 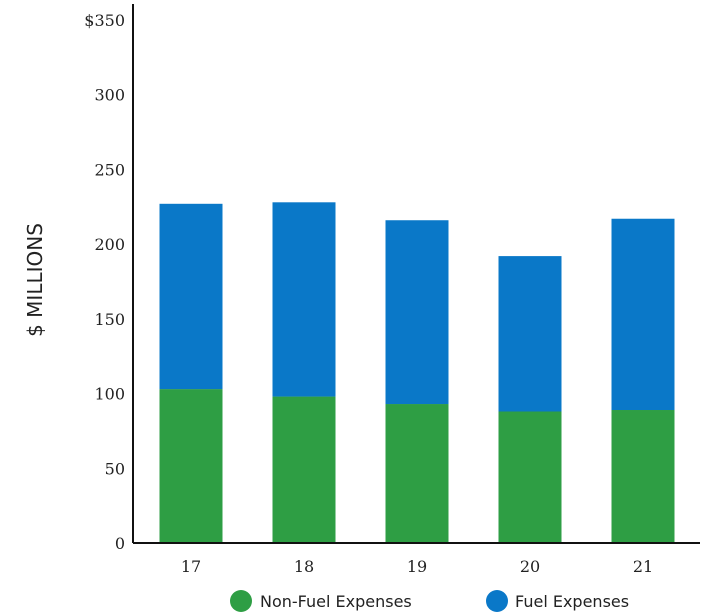 What do you see at coordinates (115, 468) in the screenshot?
I see `y-tick-label: 50` at bounding box center [115, 468].